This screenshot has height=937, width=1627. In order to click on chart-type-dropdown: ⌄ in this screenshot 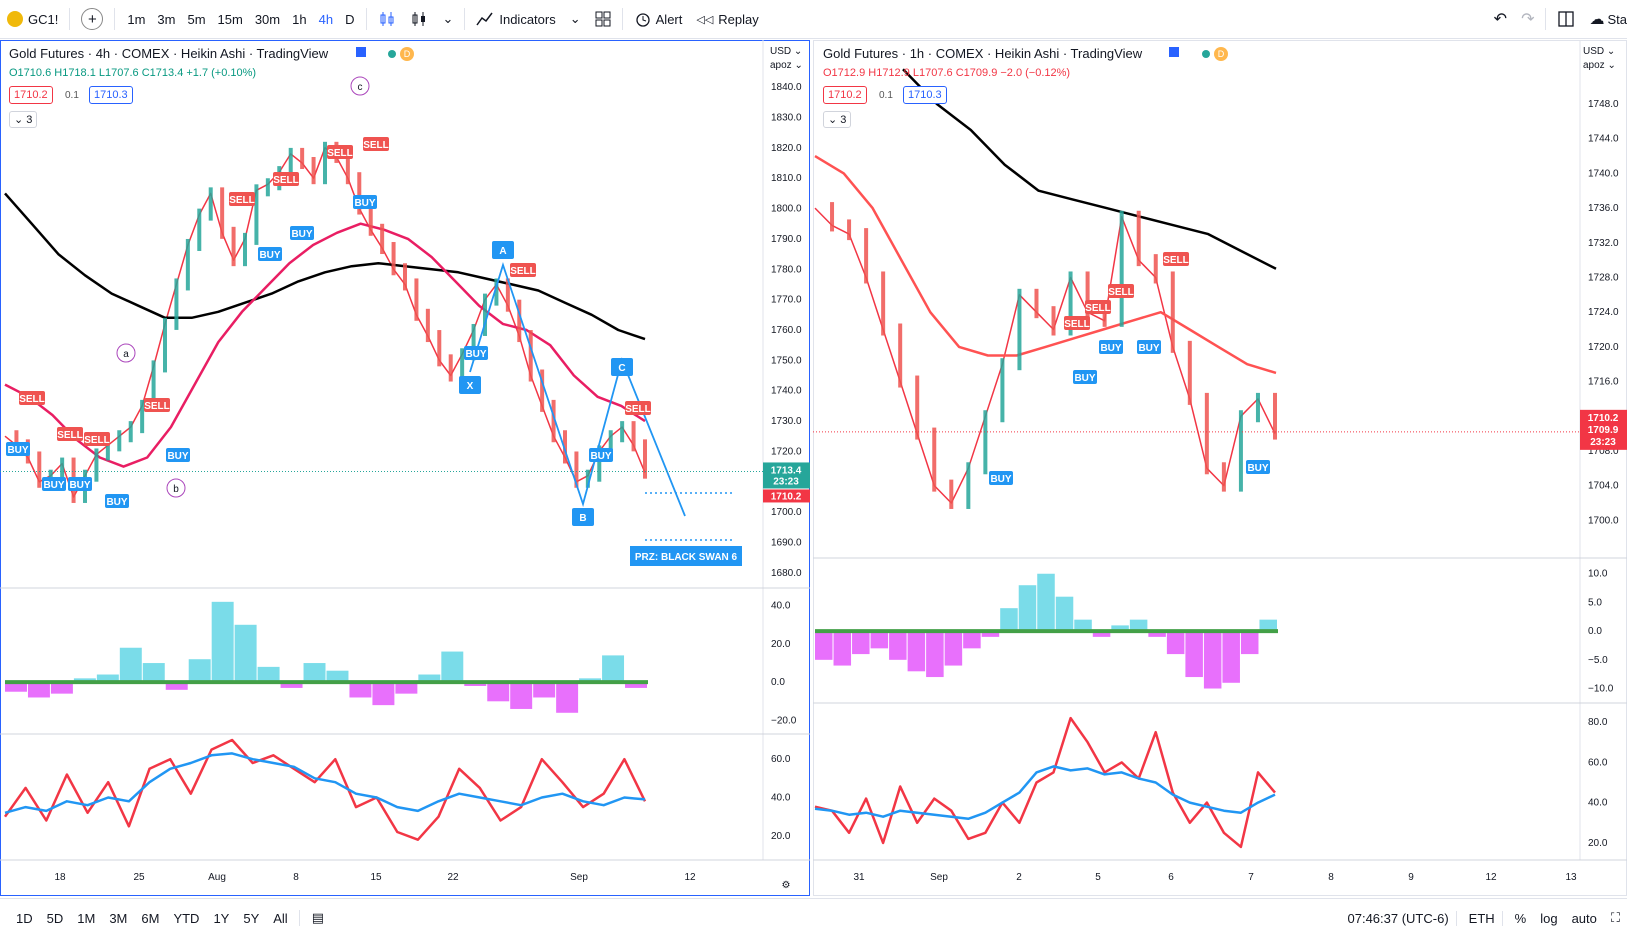, I will do `click(447, 19)`.